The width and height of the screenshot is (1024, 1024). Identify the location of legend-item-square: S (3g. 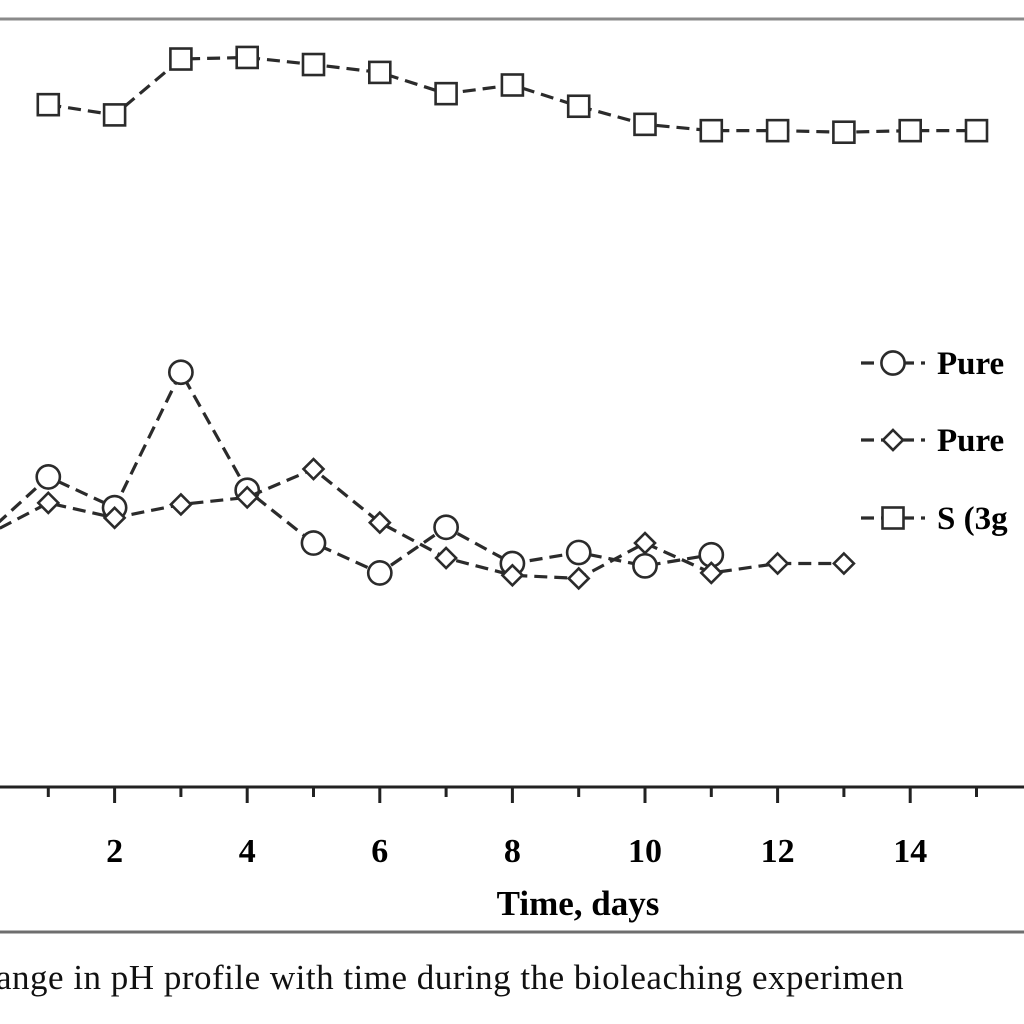
(934, 519).